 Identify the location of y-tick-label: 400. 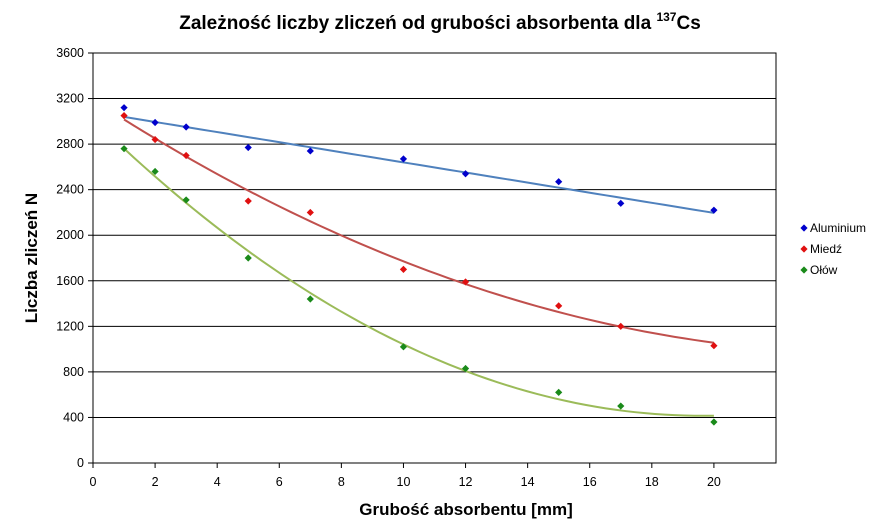
(73, 417).